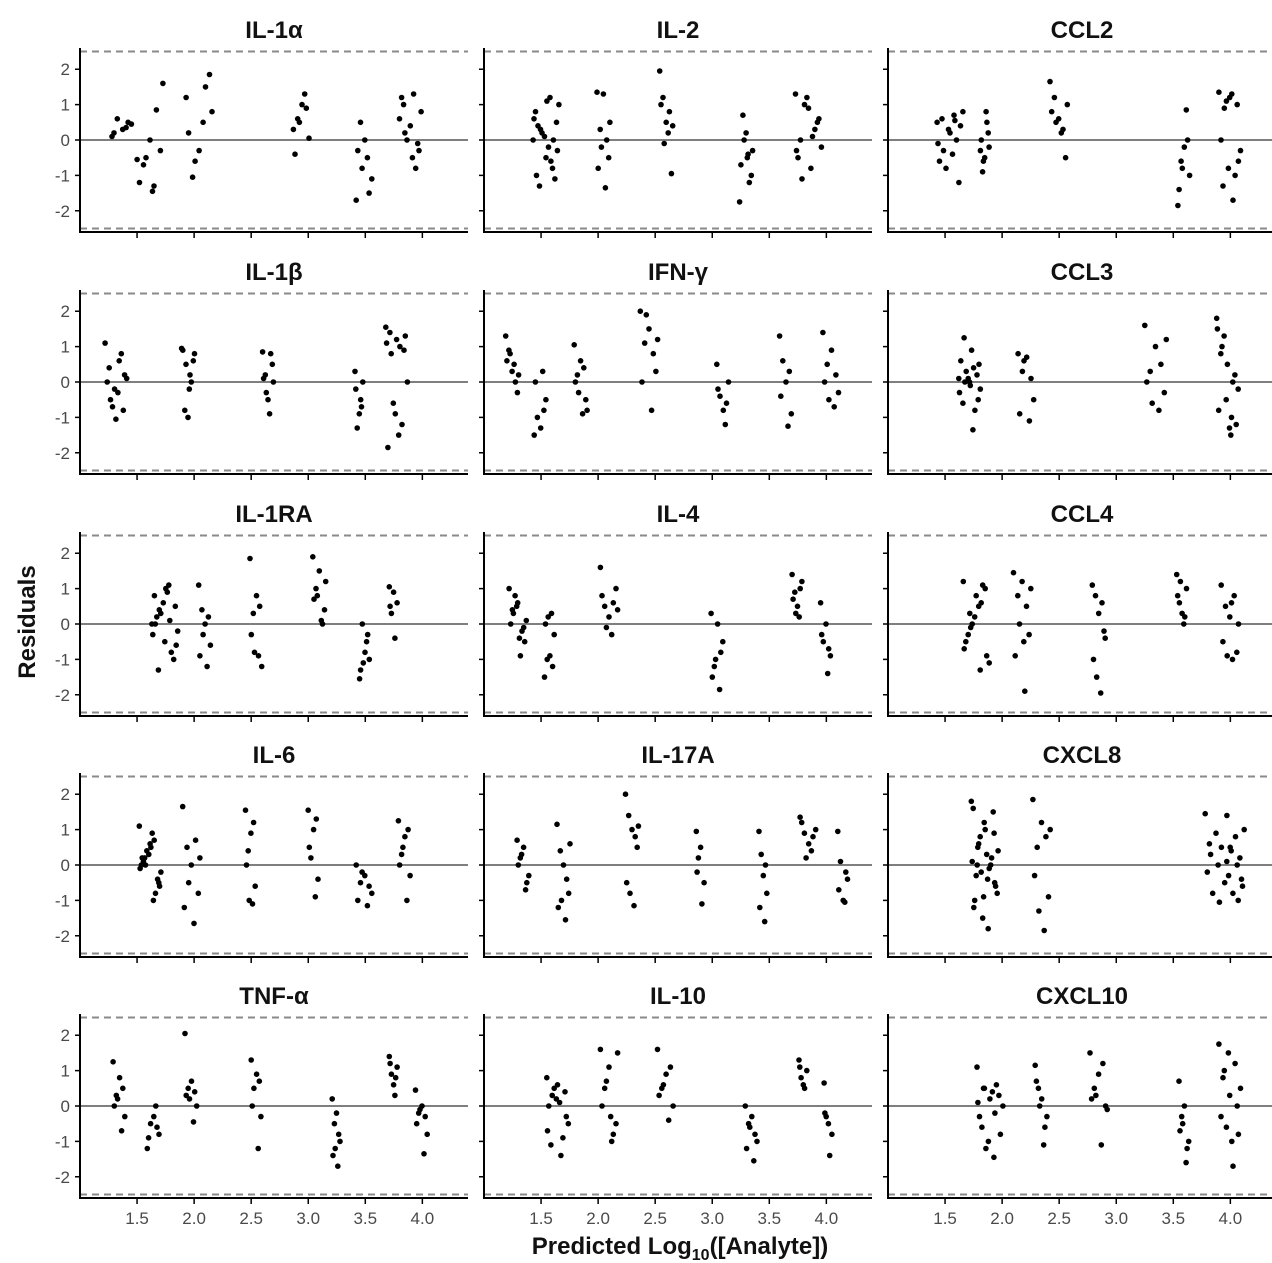 The height and width of the screenshot is (1263, 1272). I want to click on y-tick-label: 2, so click(65, 794).